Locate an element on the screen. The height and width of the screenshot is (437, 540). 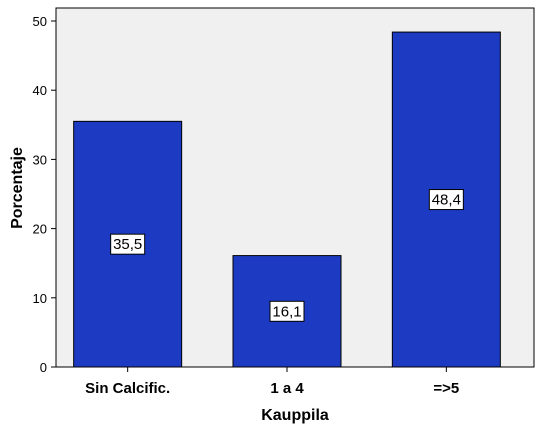
y-axis: 0 10 20 30 40 50 is located at coordinates (44, 194).